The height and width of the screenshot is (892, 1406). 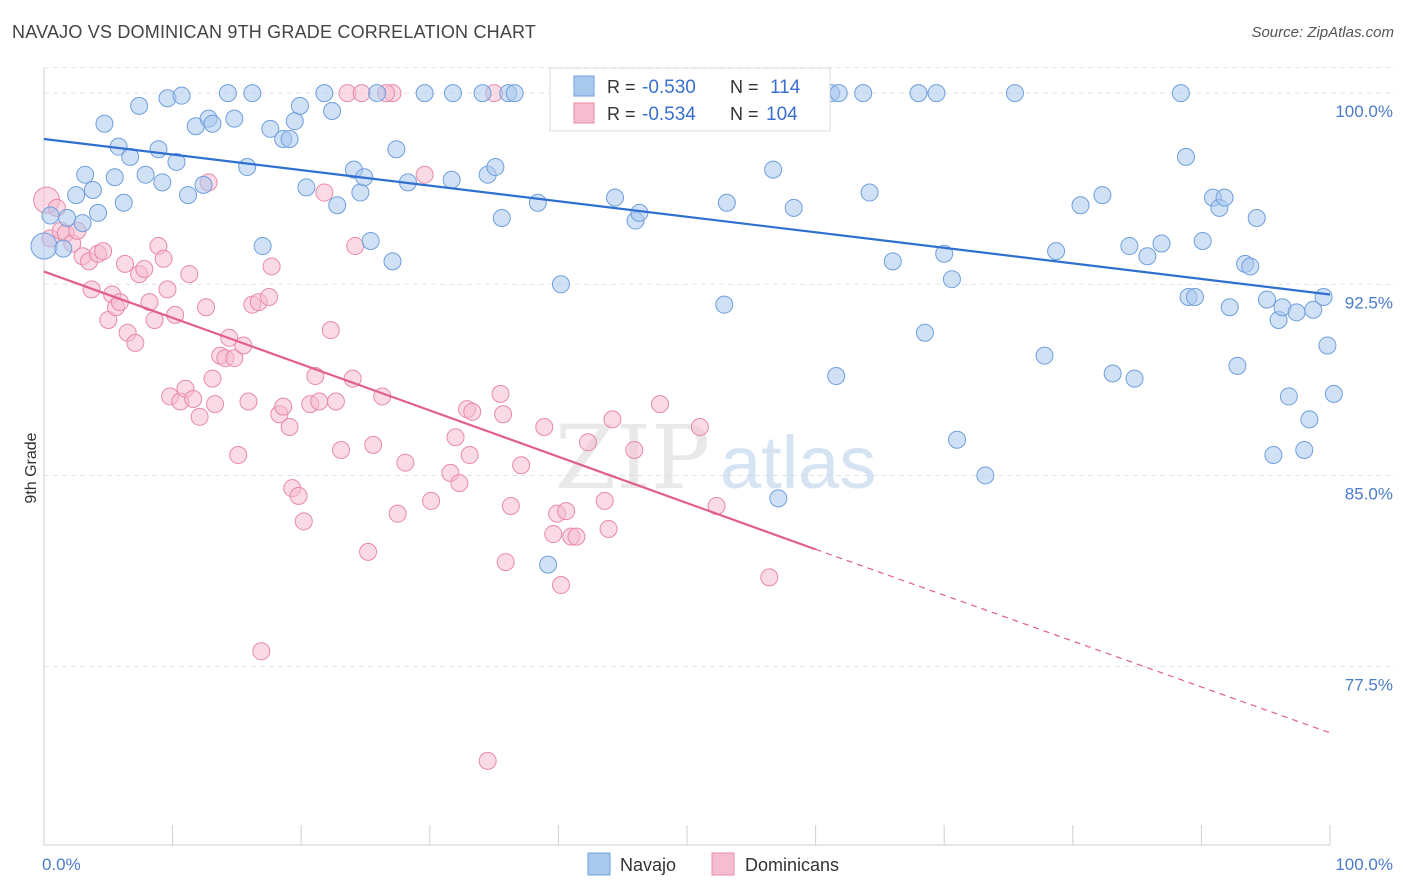 What do you see at coordinates (1073, 641) in the screenshot?
I see `trend-line-dominicans-extension` at bounding box center [1073, 641].